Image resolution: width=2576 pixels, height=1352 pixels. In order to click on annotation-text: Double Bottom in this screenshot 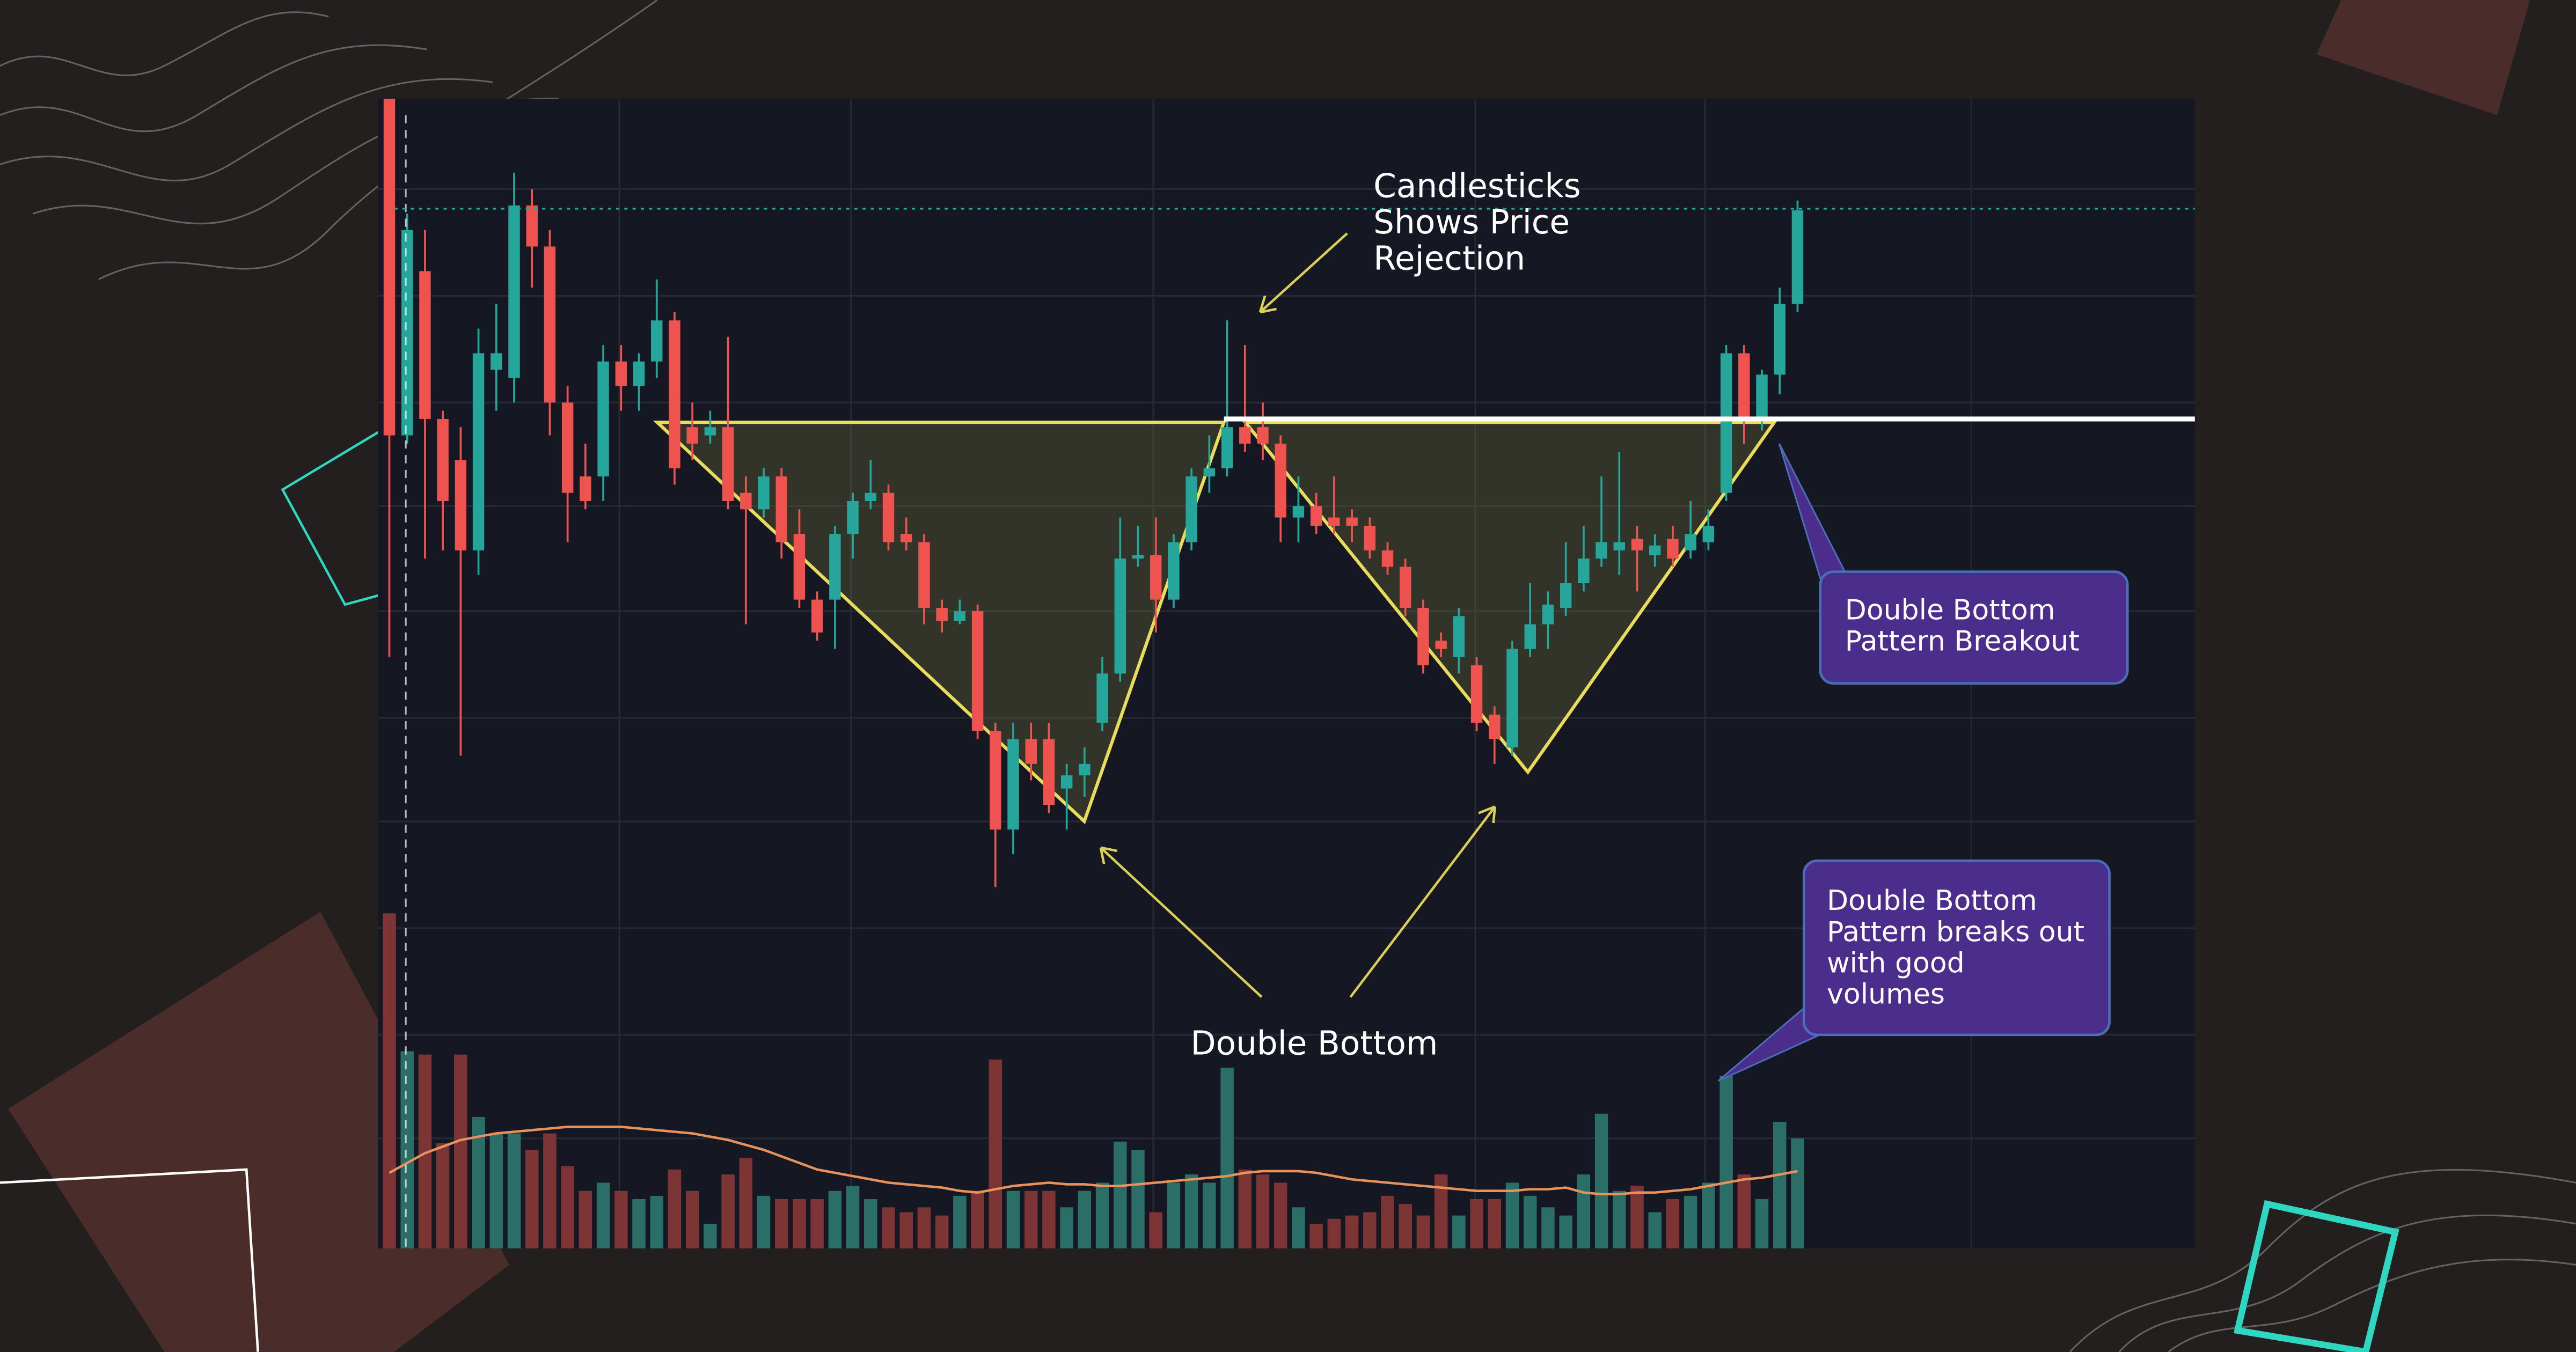, I will do `click(1314, 1044)`.